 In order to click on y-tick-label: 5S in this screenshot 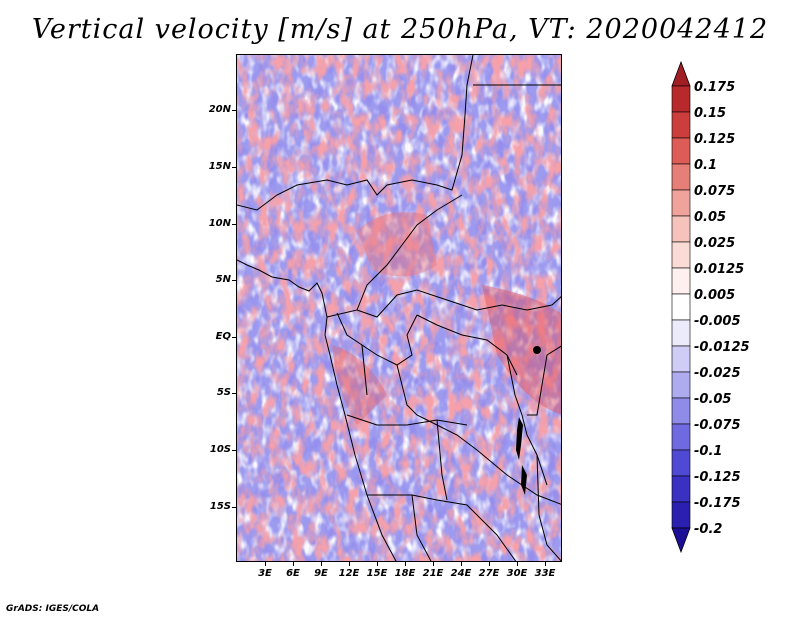, I will do `click(223, 392)`.